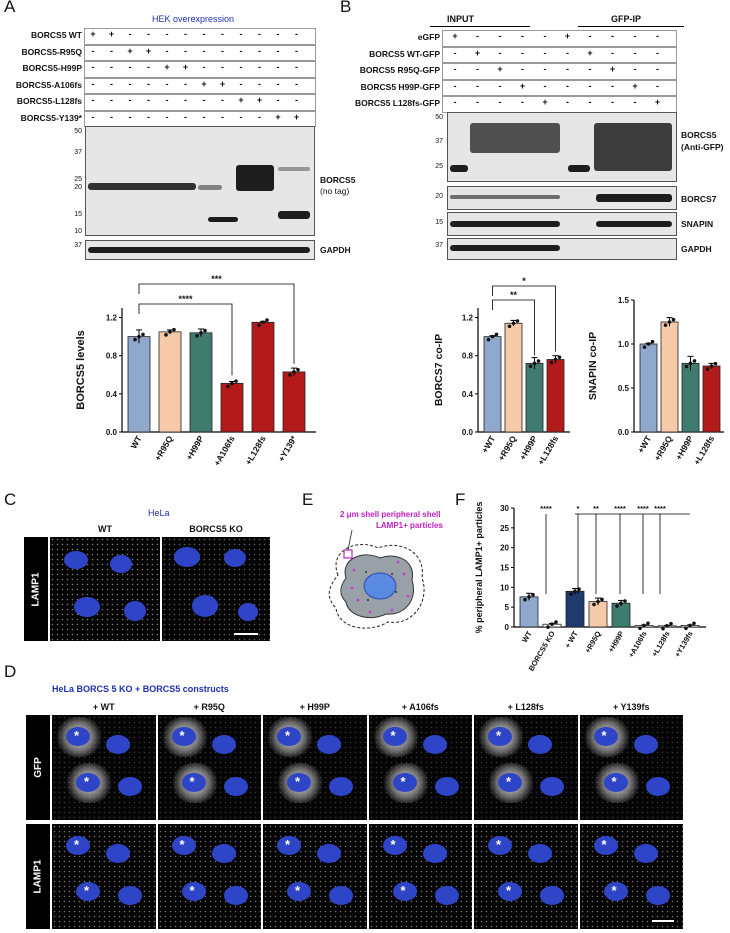  Describe the element at coordinates (390, 514) in the screenshot. I see `panel-e-label-shell: 2 μm shell peripheral shell` at that location.